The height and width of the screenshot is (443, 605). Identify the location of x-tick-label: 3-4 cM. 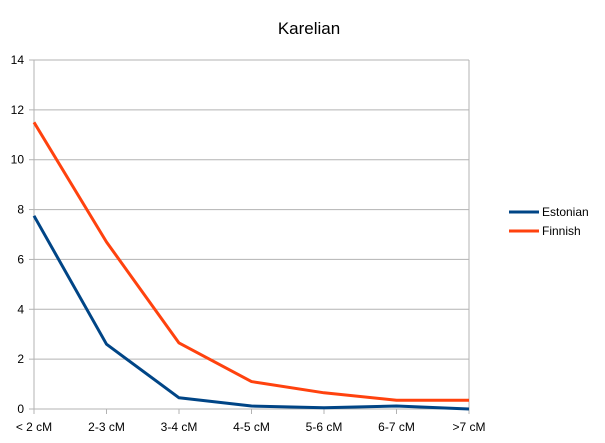
(179, 427).